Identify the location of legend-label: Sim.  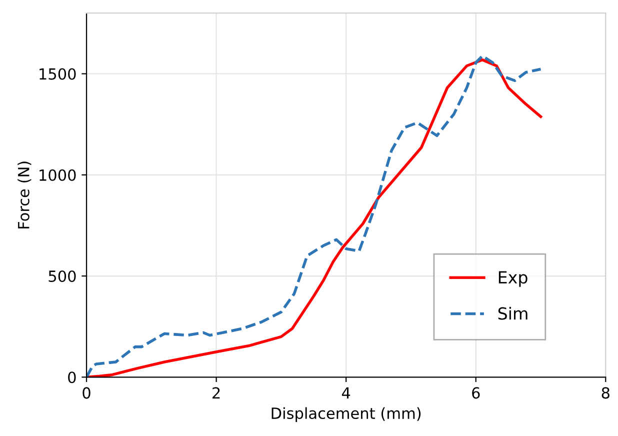
(513, 313).